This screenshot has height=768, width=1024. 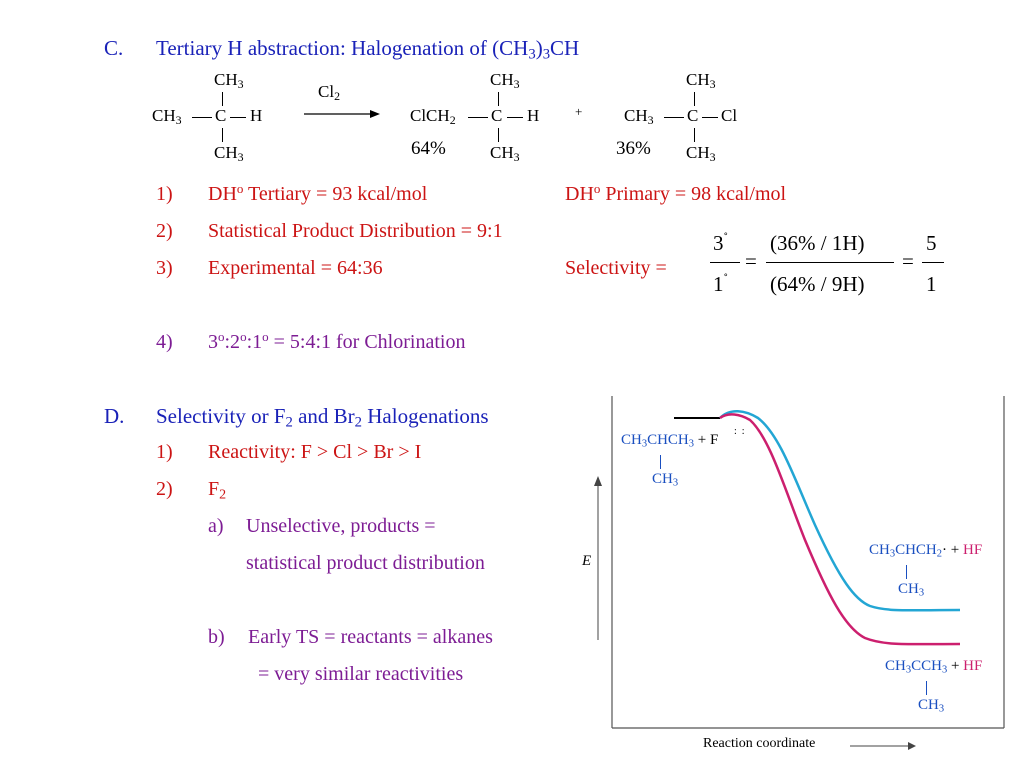 I want to click on eq-right-numerator: 5, so click(x=931, y=243).